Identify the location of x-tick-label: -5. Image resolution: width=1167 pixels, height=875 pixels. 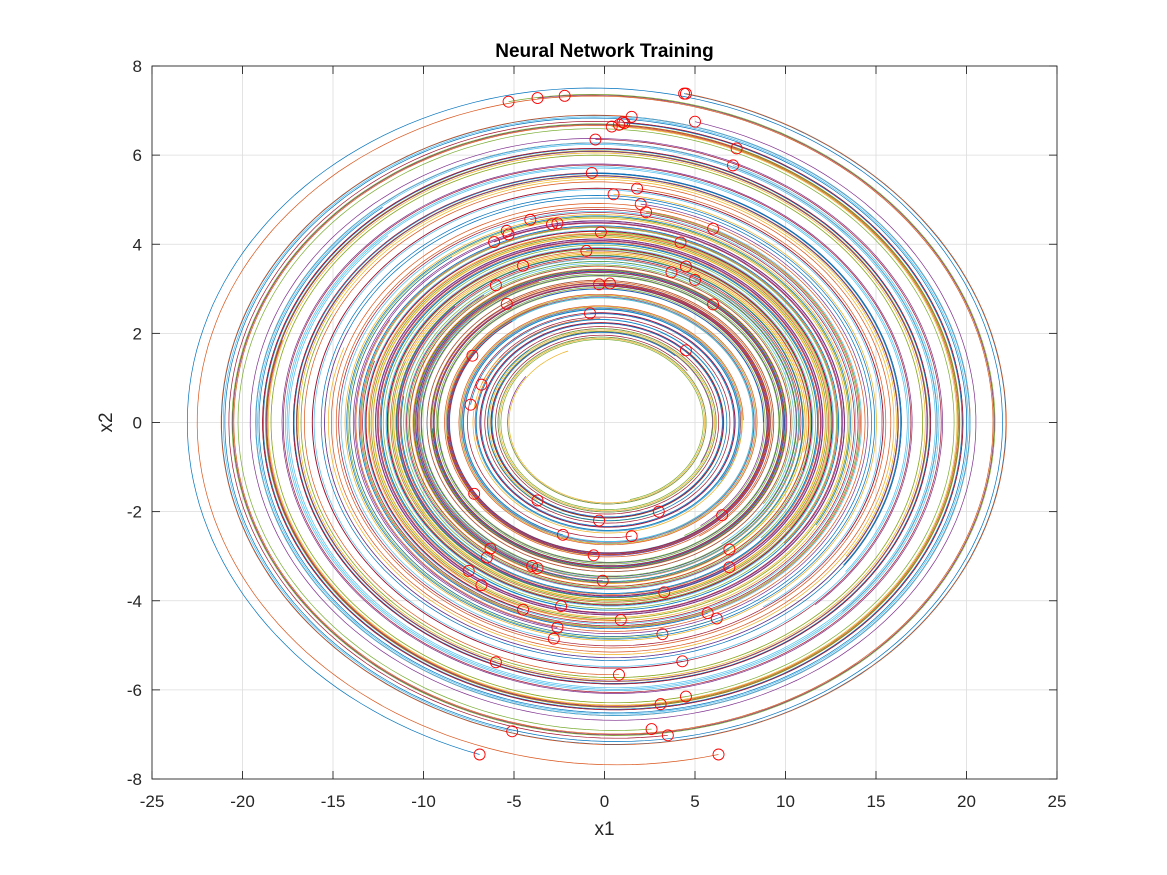
(513, 801).